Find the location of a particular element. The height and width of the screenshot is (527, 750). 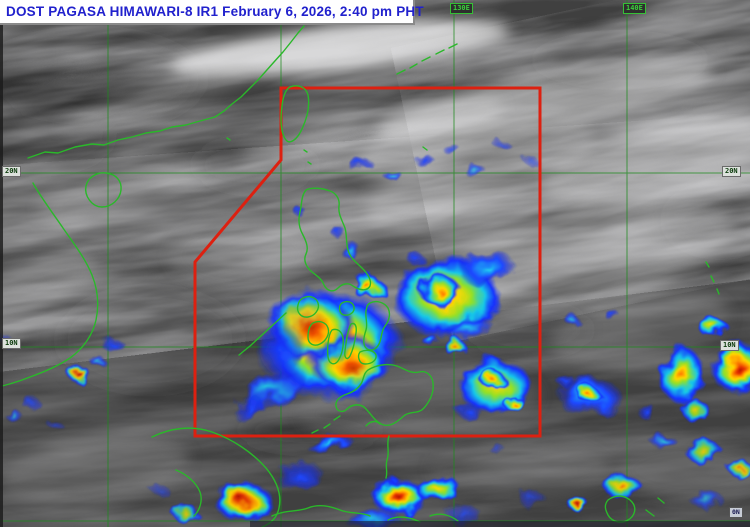

grid-label-0n-bottom: 0N is located at coordinates (736, 512).